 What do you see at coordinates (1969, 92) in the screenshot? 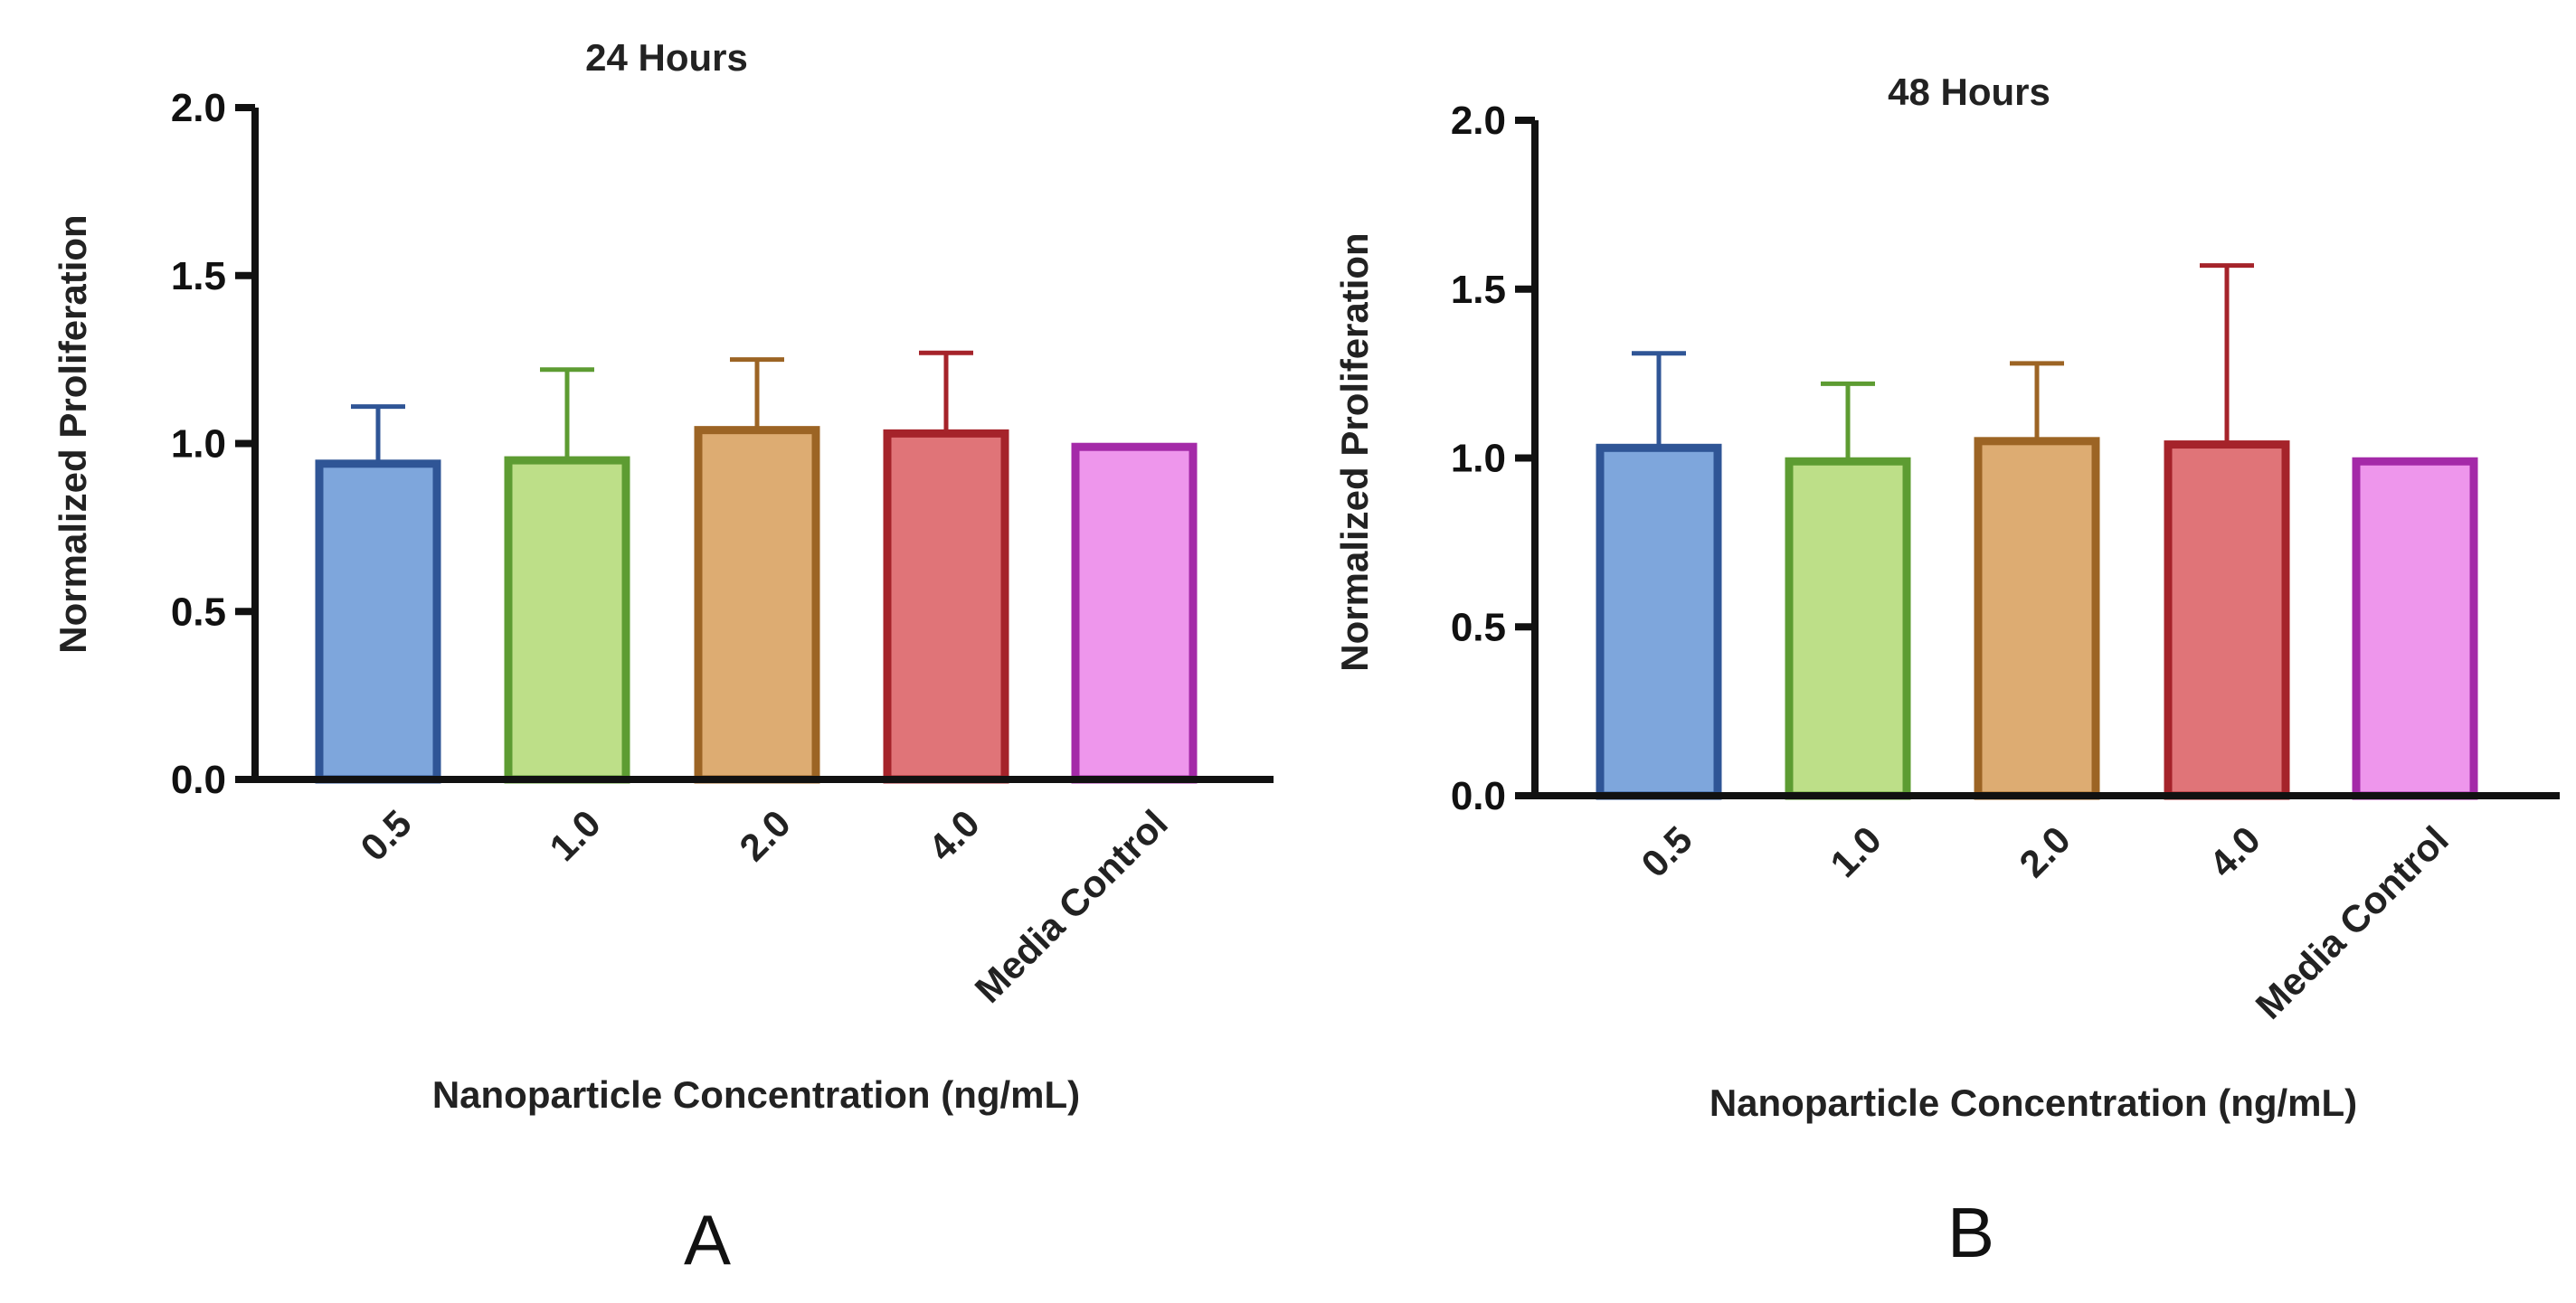
I see `chart-title: 48 Hours` at bounding box center [1969, 92].